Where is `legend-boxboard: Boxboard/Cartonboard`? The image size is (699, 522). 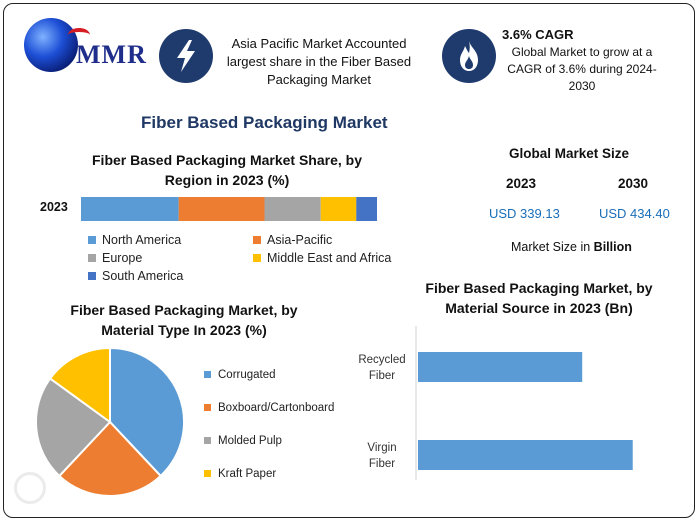
legend-boxboard: Boxboard/Cartonboard is located at coordinates (269, 407).